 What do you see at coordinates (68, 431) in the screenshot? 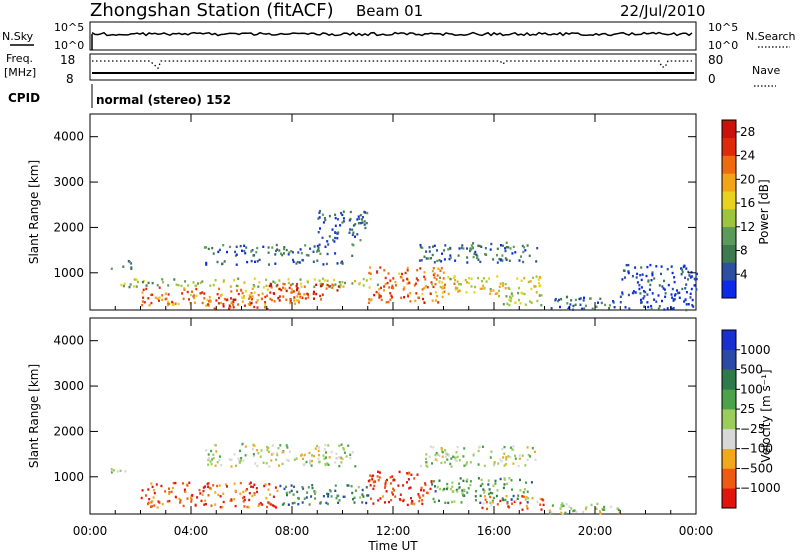
I see `y-tick-label: 2000` at bounding box center [68, 431].